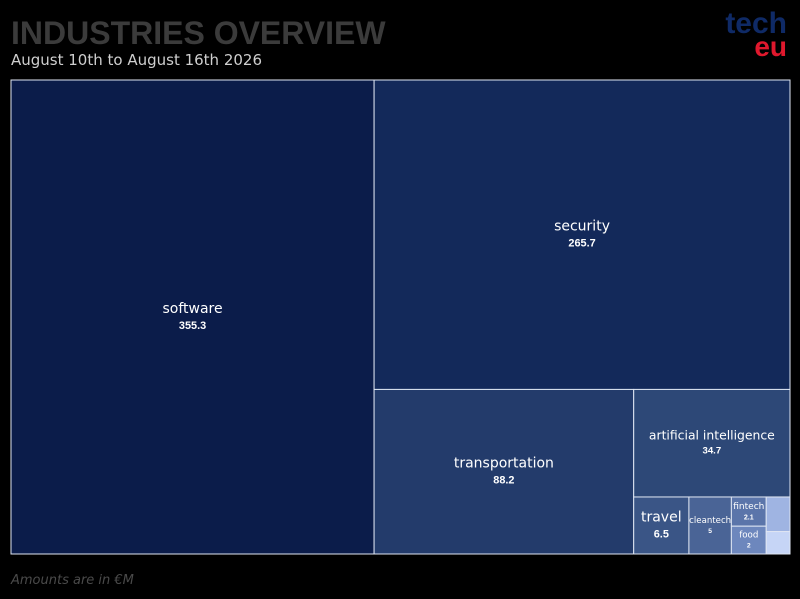  Describe the element at coordinates (582, 227) in the screenshot. I see `cell-label: security` at that location.